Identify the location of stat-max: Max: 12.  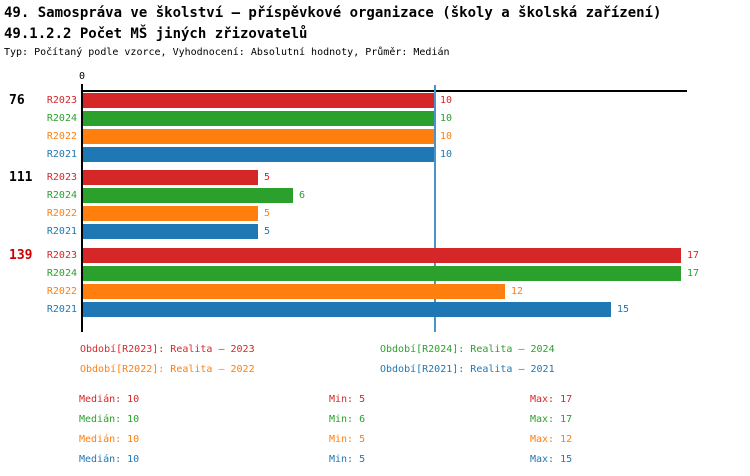
(551, 439).